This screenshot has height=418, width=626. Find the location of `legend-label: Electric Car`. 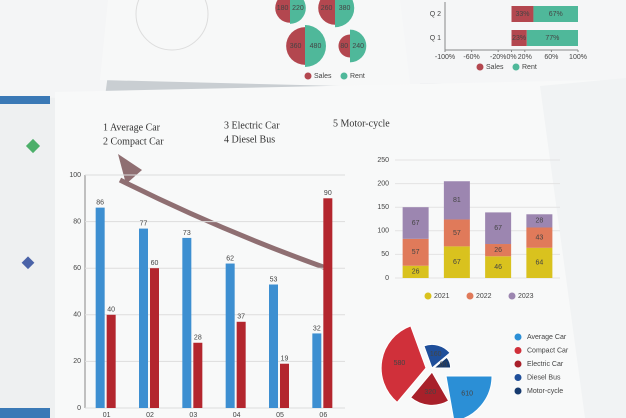

legend-label: Electric Car is located at coordinates (545, 364).